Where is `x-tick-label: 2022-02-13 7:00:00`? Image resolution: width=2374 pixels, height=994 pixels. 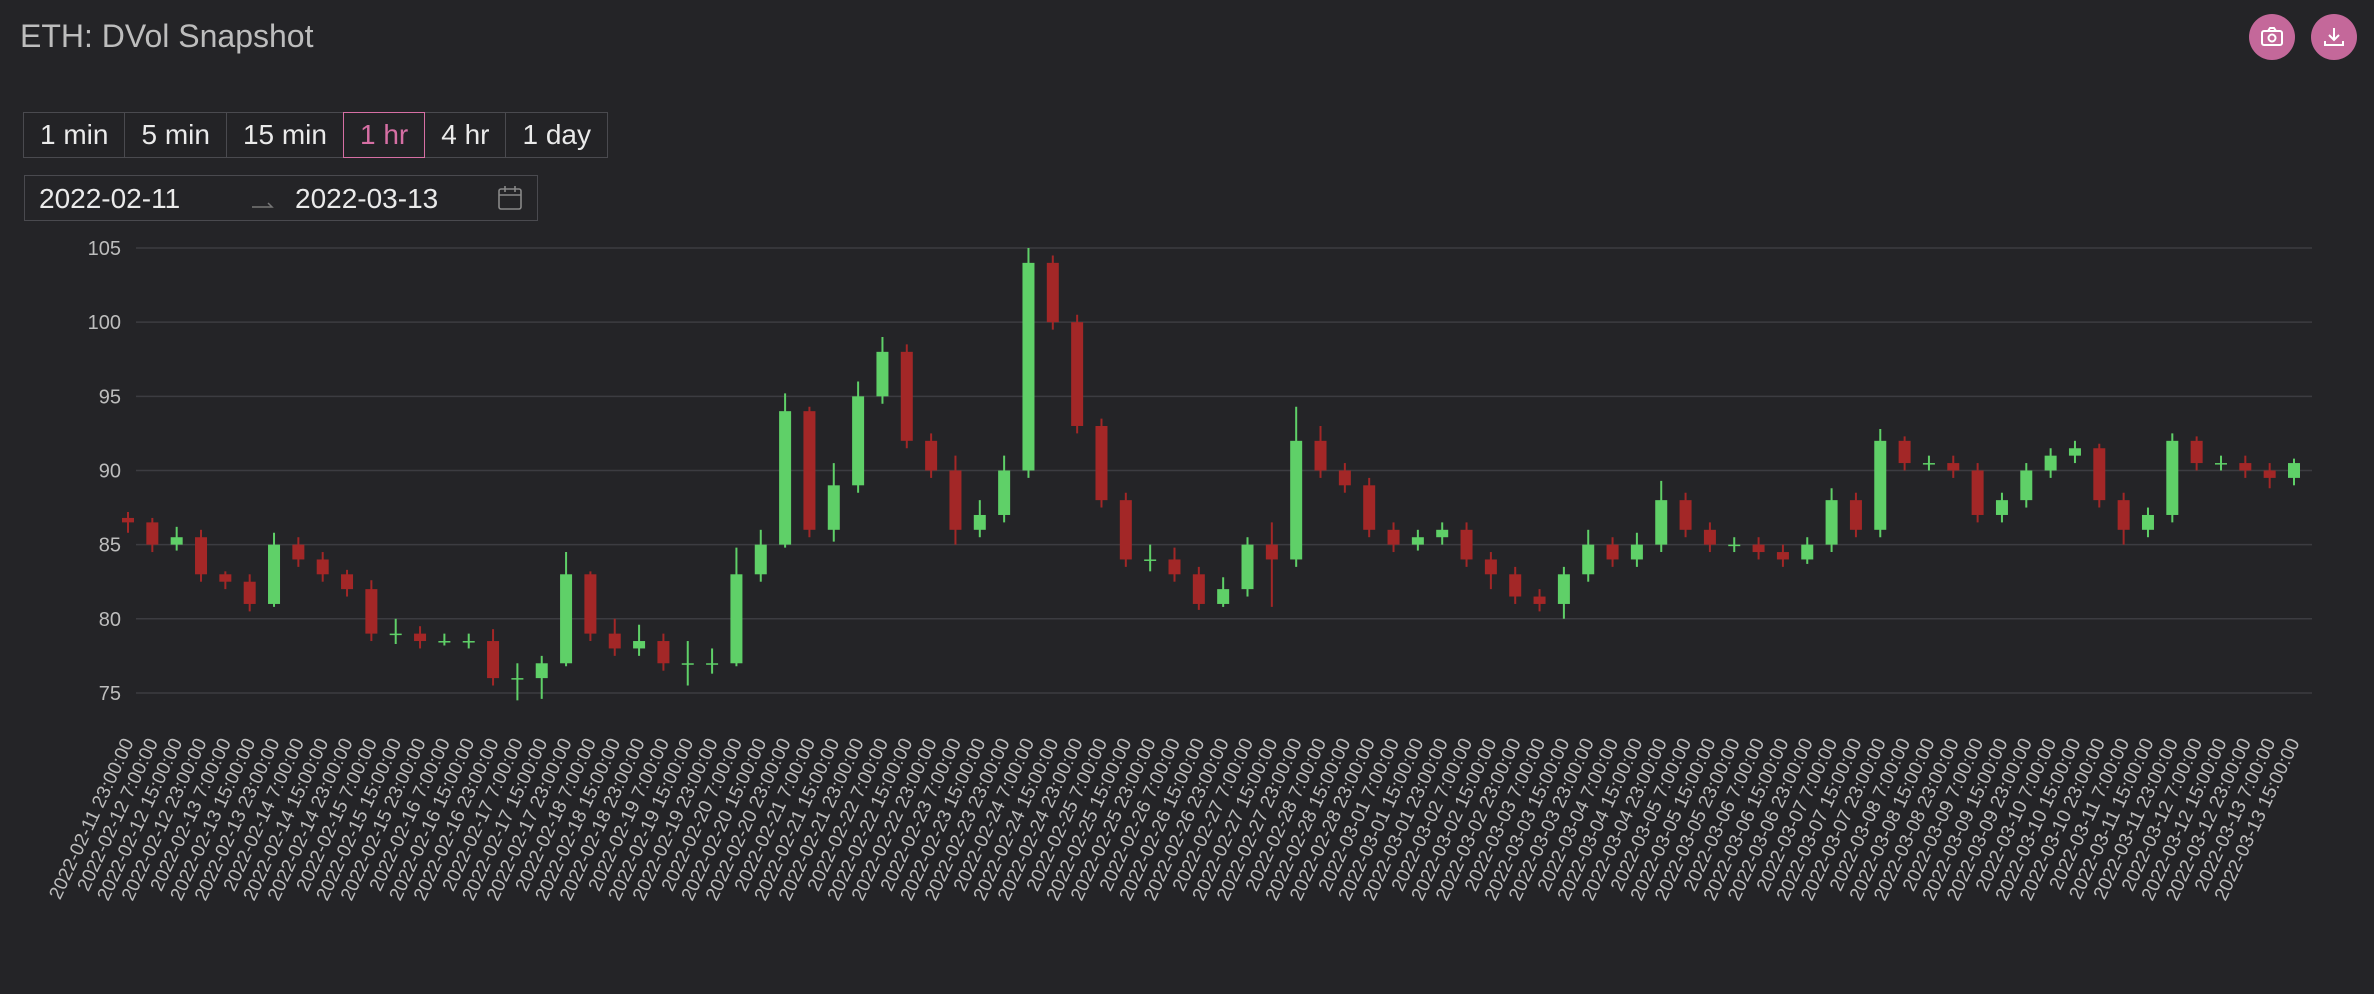 x-tick-label: 2022-02-13 7:00:00 is located at coordinates (191, 814).